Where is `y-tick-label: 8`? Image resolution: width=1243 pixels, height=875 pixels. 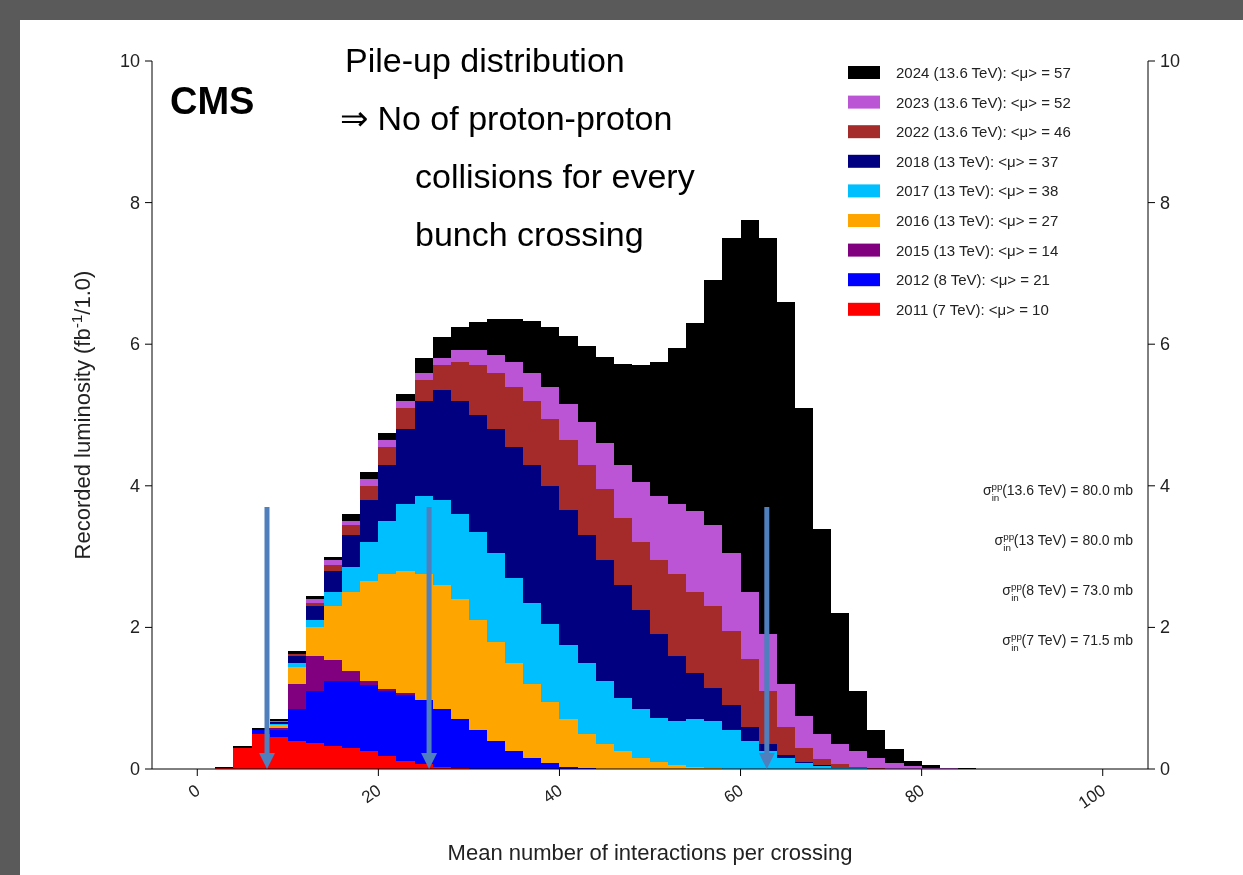
y-tick-label: 8 is located at coordinates (134, 202).